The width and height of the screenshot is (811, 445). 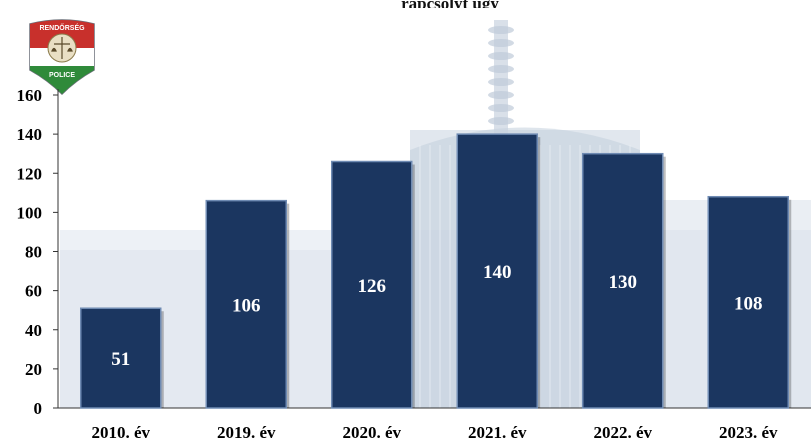 I want to click on bar-value-label: 126, so click(x=372, y=286).